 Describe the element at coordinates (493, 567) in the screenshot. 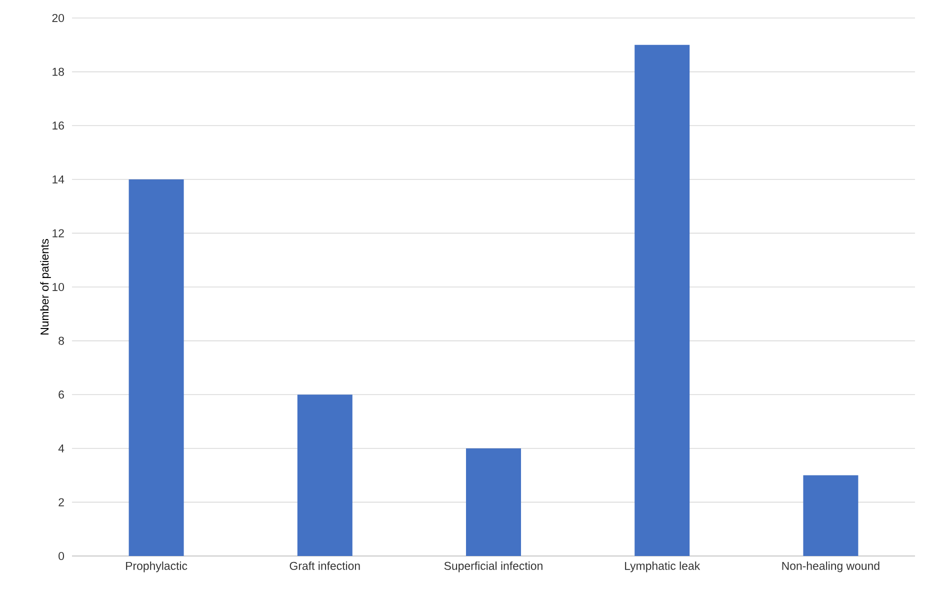

I see `x-tick-label: Superficial infection` at that location.